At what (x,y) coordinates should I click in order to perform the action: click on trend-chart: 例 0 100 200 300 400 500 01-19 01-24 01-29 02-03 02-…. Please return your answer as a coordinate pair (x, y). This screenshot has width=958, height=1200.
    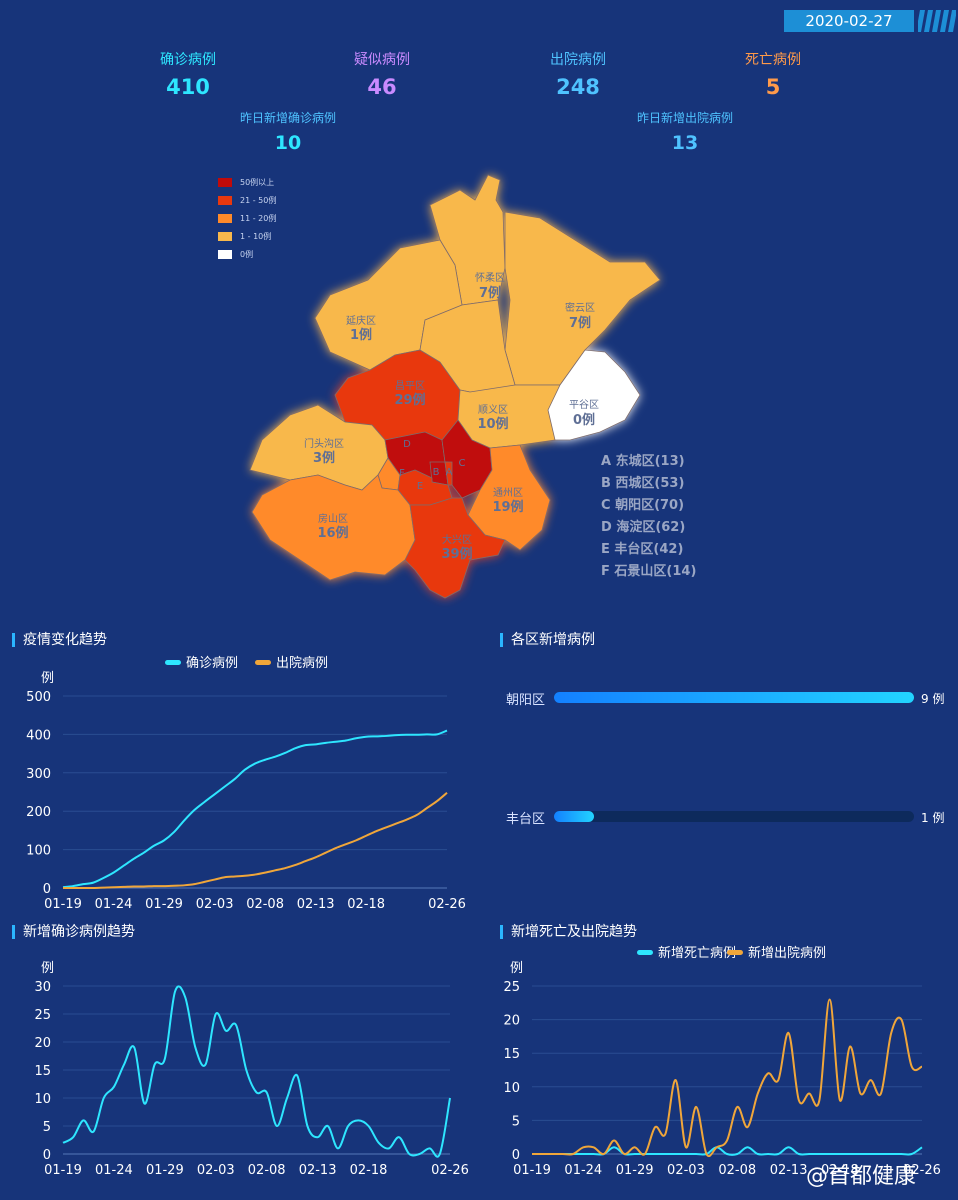
    Looking at the image, I should click on (246, 784).